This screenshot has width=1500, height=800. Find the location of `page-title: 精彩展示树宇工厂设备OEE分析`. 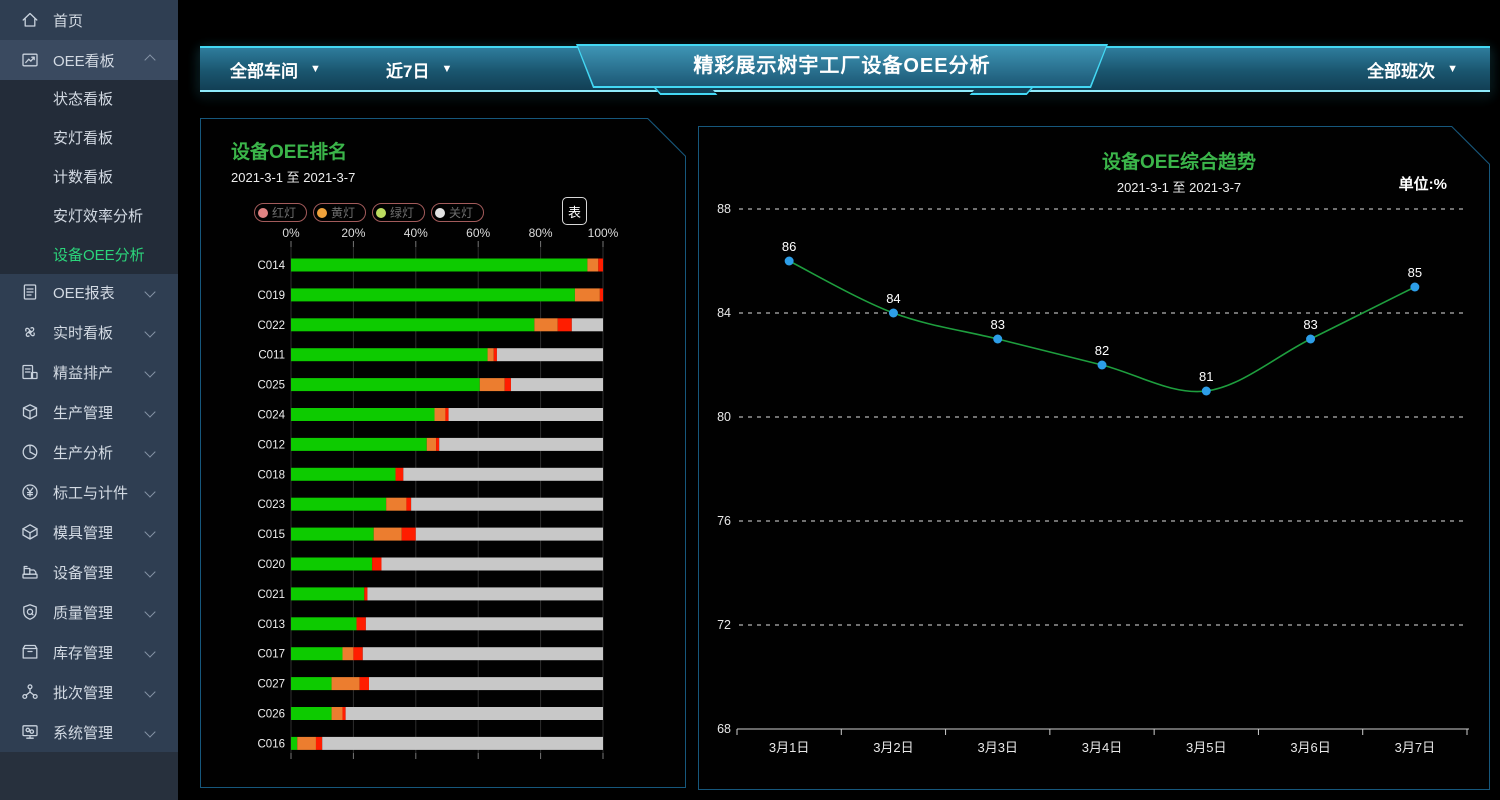

page-title: 精彩展示树宇工厂设备OEE分析 is located at coordinates (842, 66).